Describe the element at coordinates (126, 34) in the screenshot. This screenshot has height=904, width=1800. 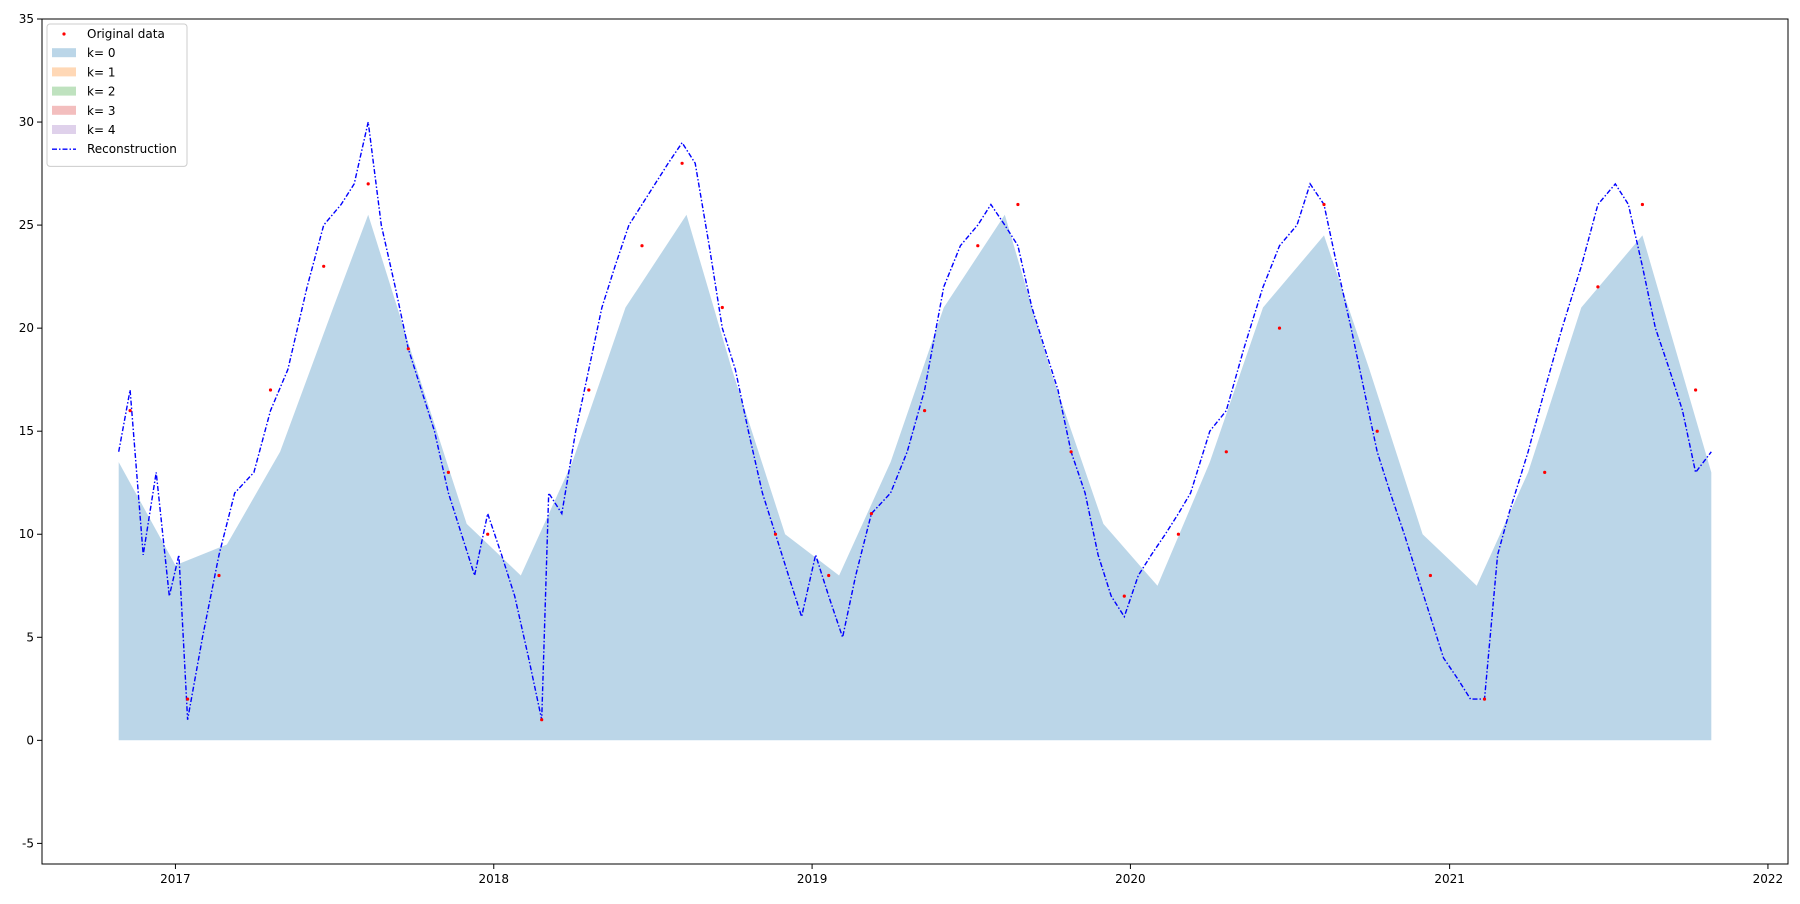
I see `legend-label: Original data` at that location.